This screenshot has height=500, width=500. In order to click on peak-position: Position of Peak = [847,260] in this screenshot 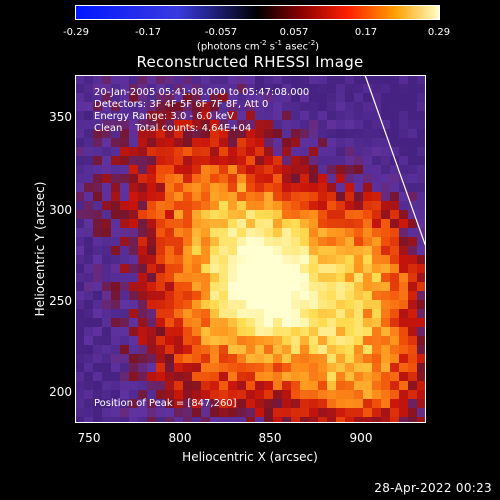, I will do `click(165, 403)`.